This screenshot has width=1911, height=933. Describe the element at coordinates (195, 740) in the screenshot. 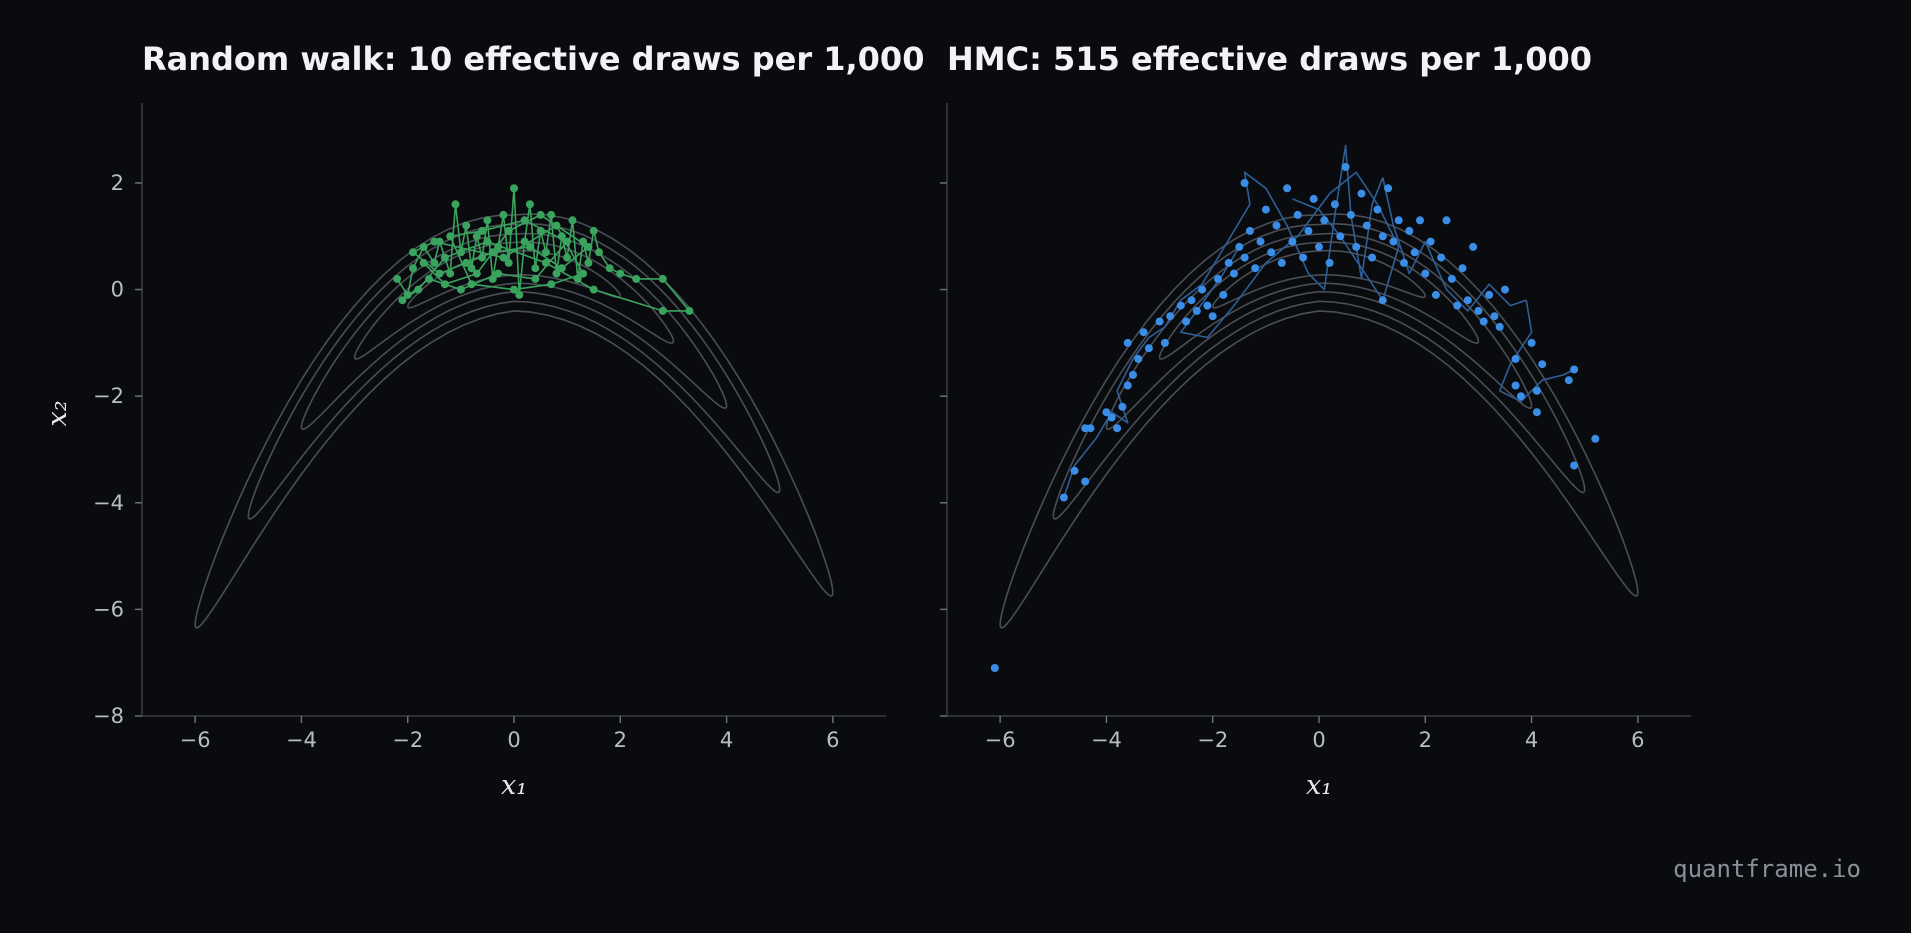

I see `x-tick-label: −6` at that location.